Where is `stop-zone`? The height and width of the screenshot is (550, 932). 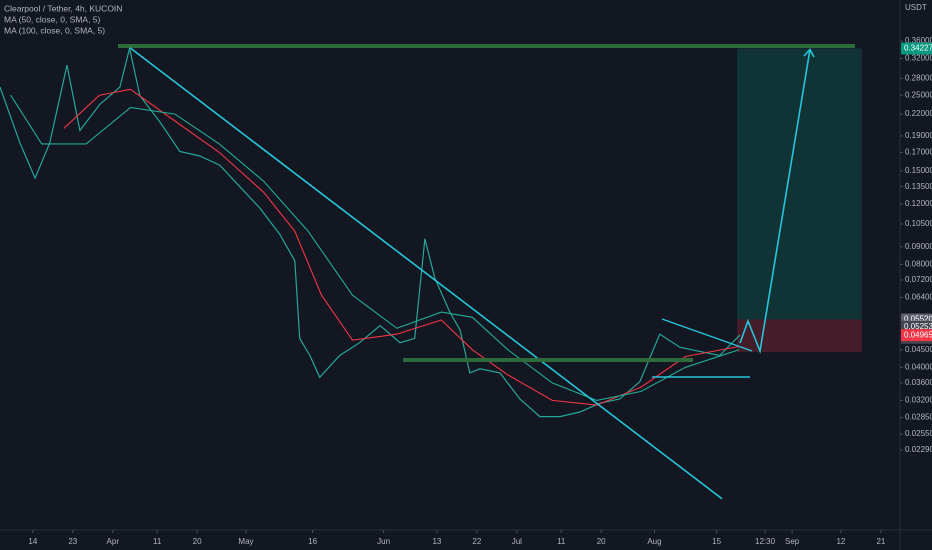 stop-zone is located at coordinates (799, 336).